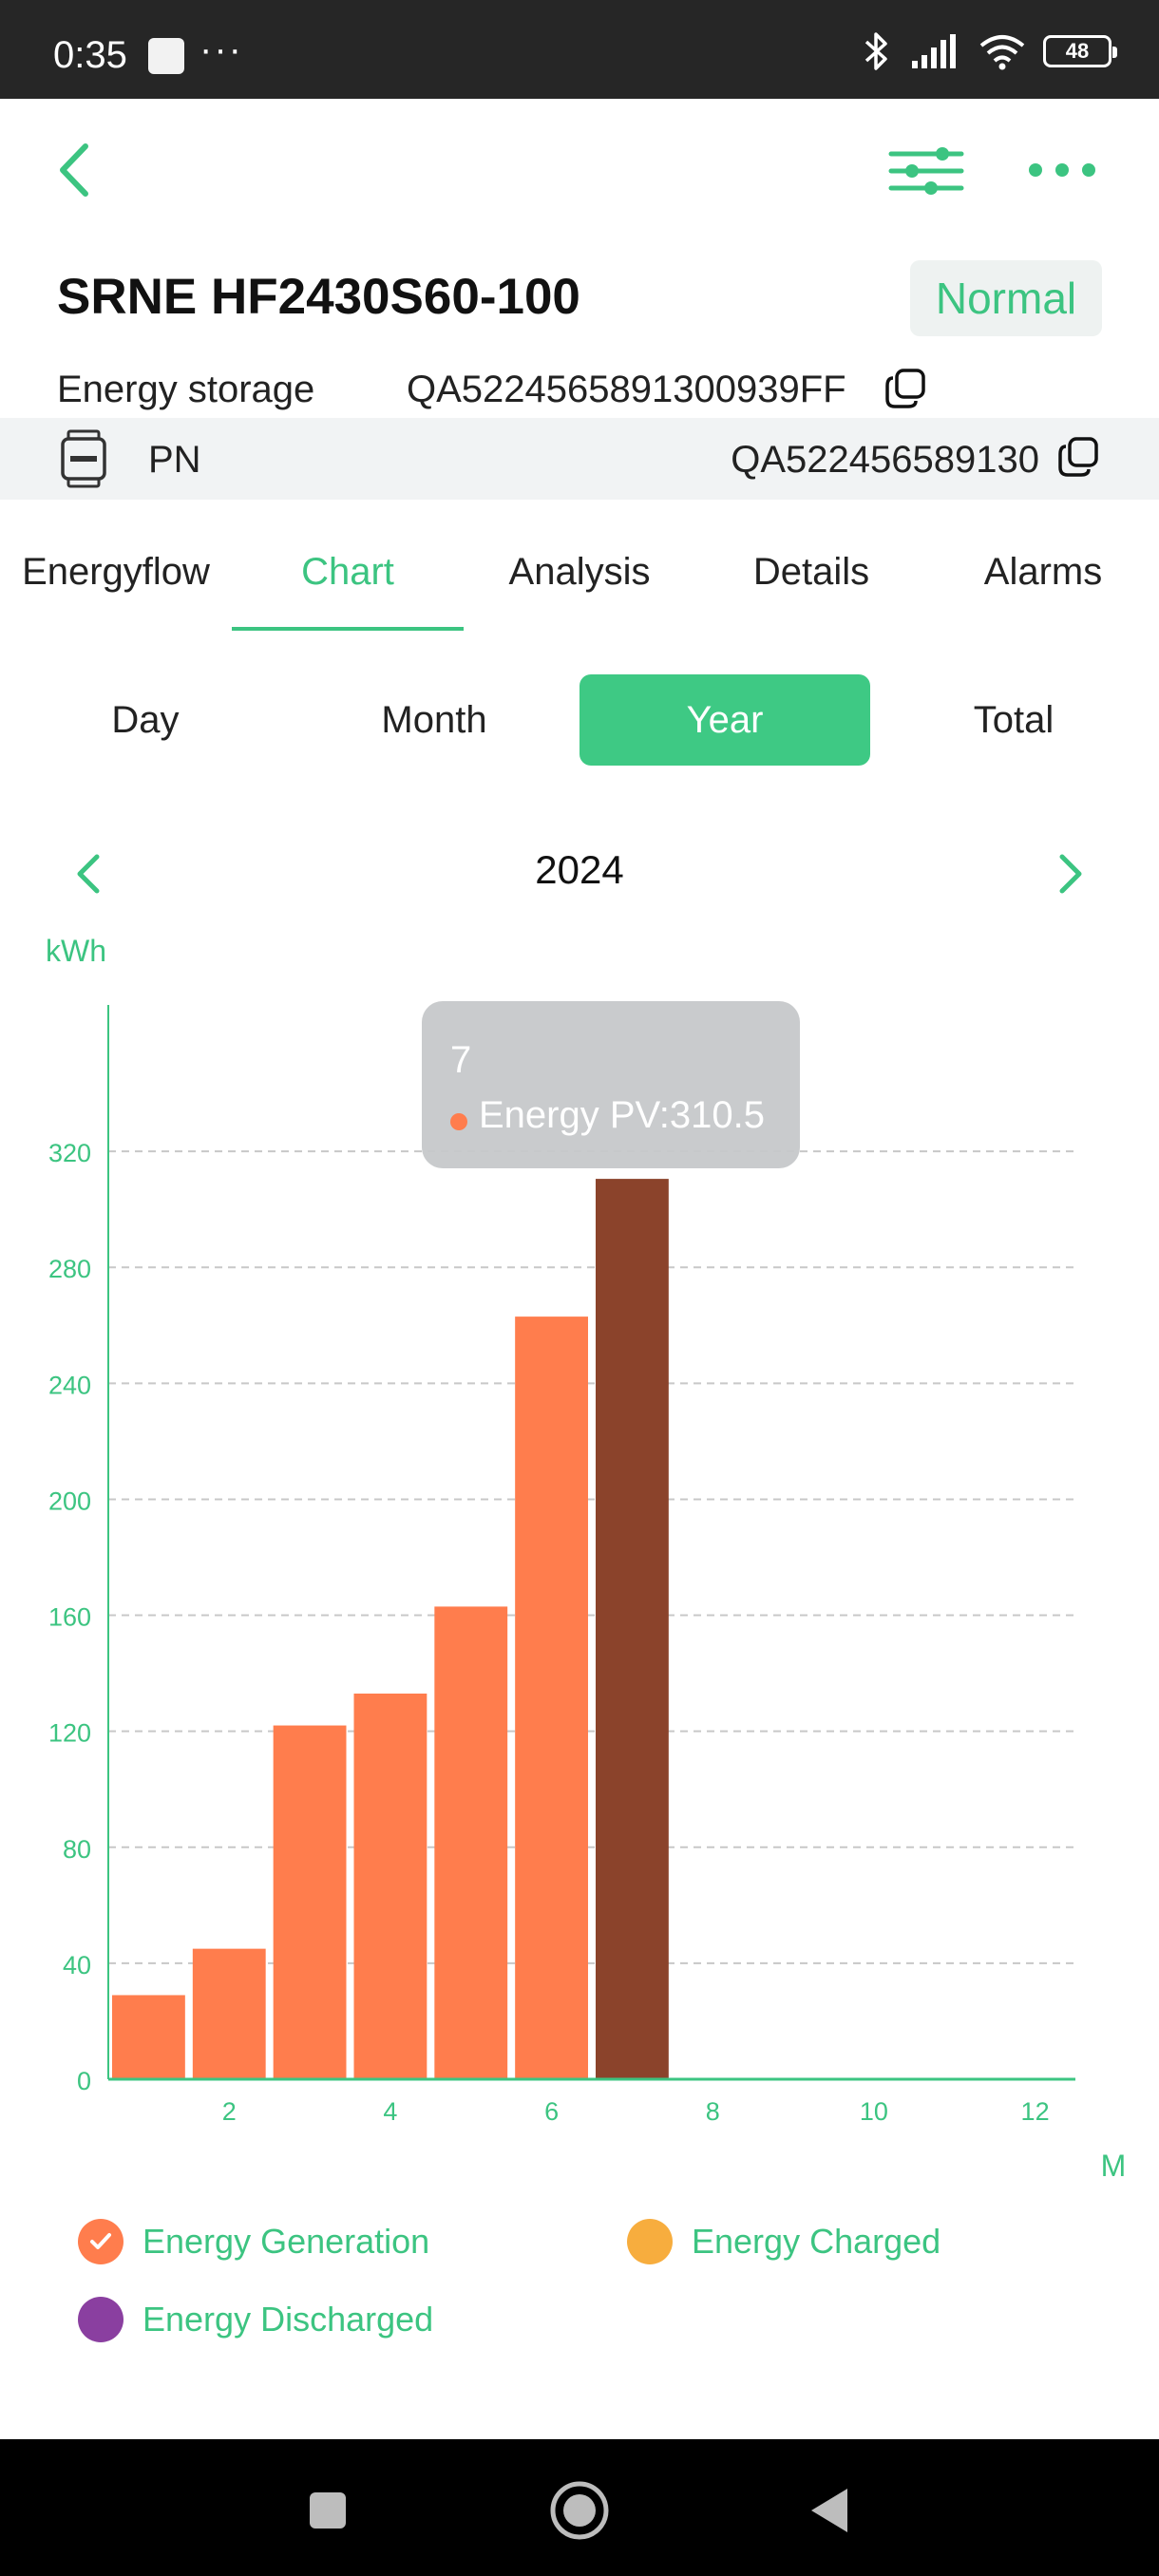 This screenshot has height=2576, width=1159. I want to click on copy-serial-button, so click(905, 388).